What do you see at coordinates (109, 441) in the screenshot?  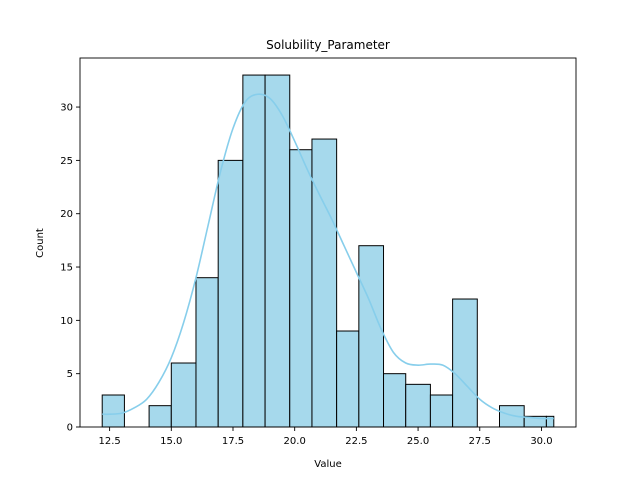 I see `x-tick-label: 12.5` at bounding box center [109, 441].